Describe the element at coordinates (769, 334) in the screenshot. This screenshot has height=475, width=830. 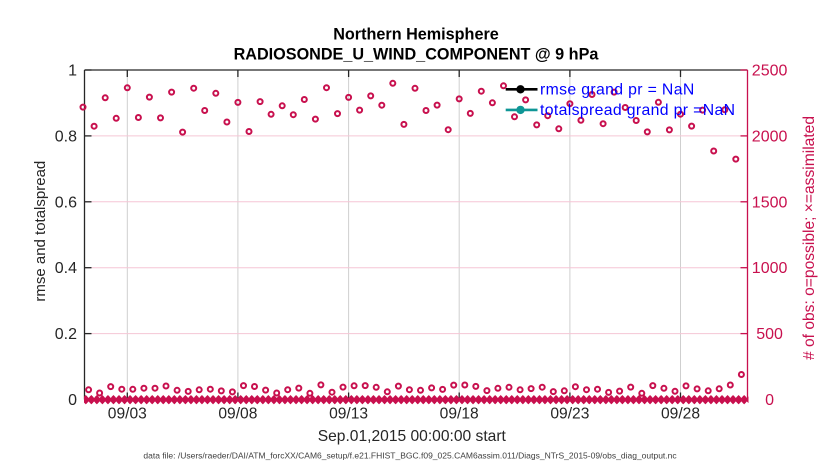
I see `svg-text: 500` at that location.